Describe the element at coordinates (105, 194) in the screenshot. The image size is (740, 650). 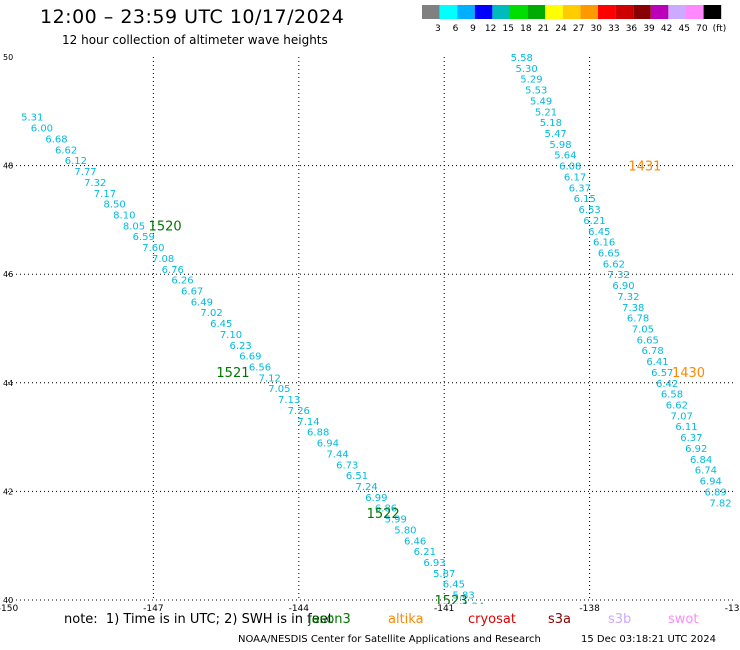
I see `wave-height-value: 7.17` at that location.